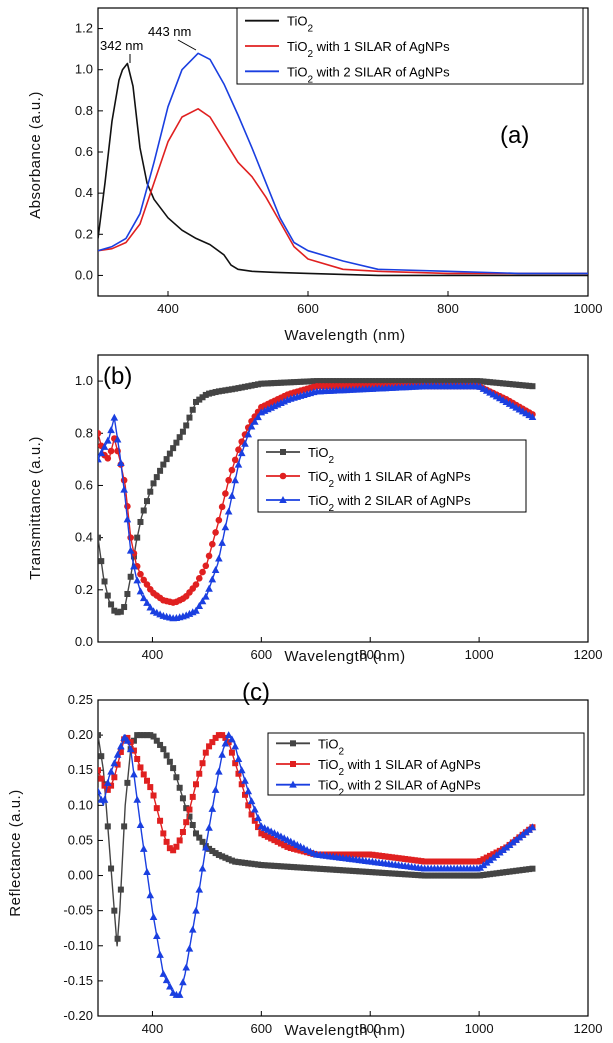 This screenshot has width=613, height=1043. Describe the element at coordinates (117, 376) in the screenshot. I see `panel-b-label: (b)` at that location.